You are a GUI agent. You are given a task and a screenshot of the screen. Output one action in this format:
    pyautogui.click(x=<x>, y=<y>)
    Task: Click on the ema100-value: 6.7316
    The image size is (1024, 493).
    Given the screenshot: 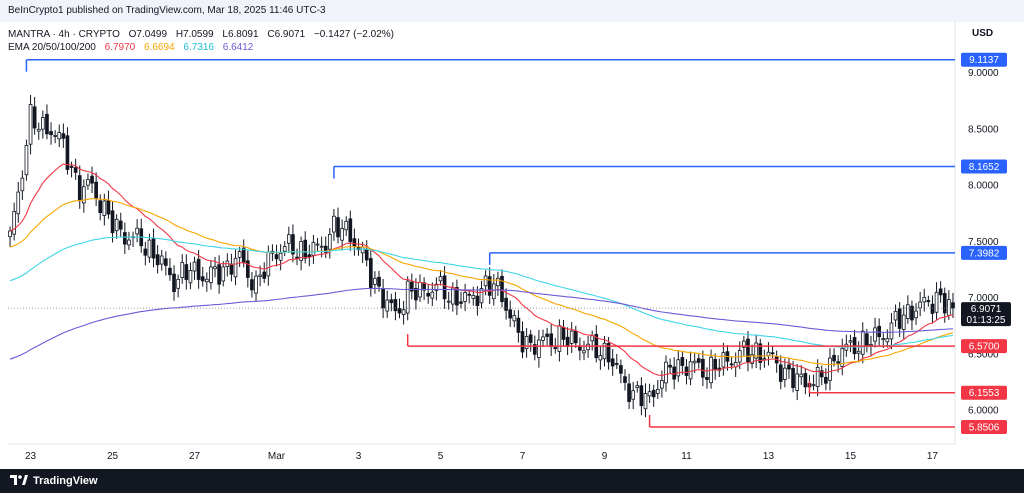 What is the action you would take?
    pyautogui.click(x=198, y=47)
    